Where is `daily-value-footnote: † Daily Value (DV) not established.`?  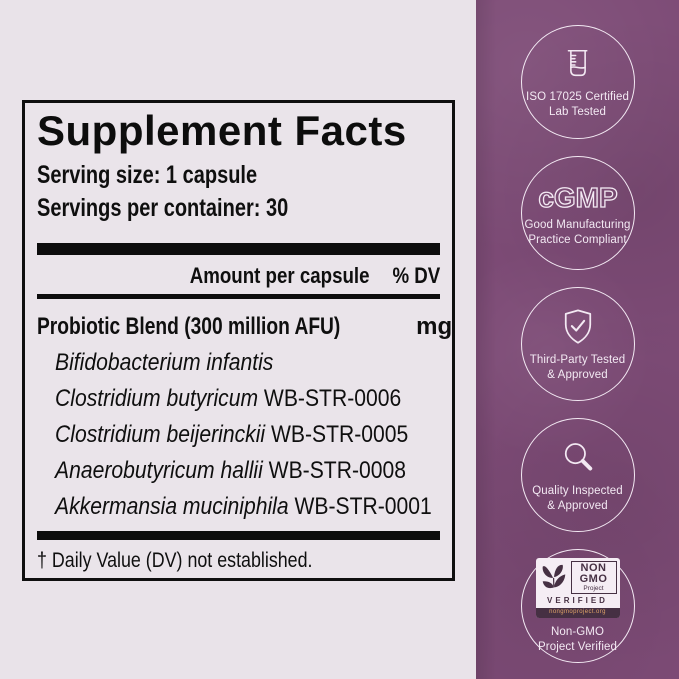
daily-value-footnote: † Daily Value (DV) not established. is located at coordinates (175, 560).